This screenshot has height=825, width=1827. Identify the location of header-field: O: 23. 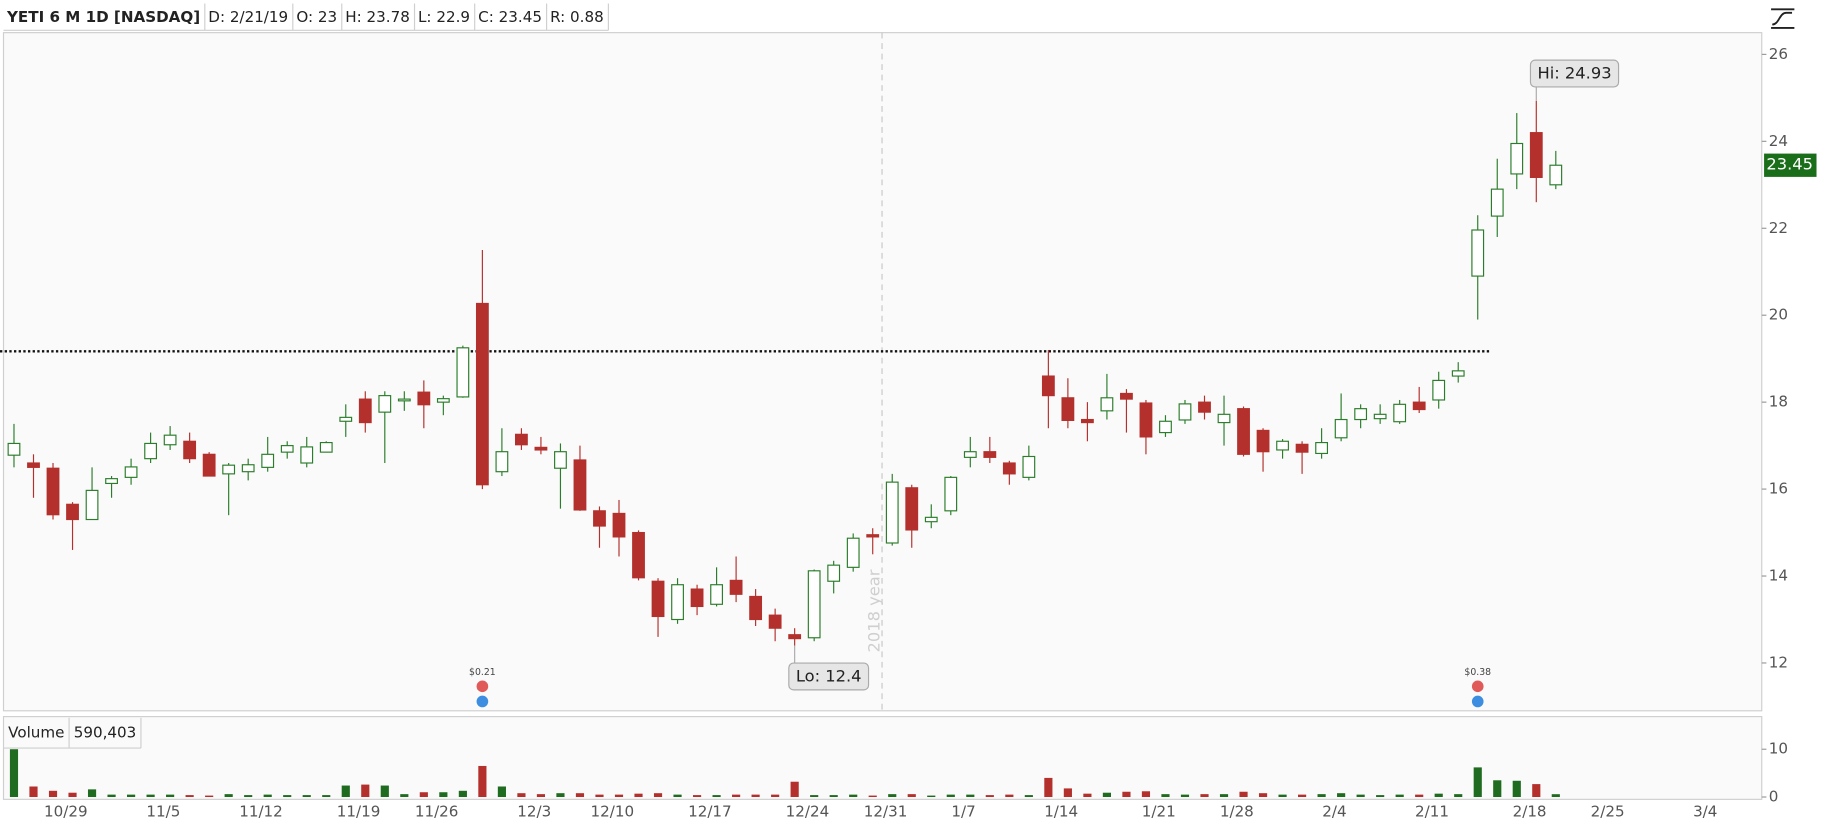
(316, 17).